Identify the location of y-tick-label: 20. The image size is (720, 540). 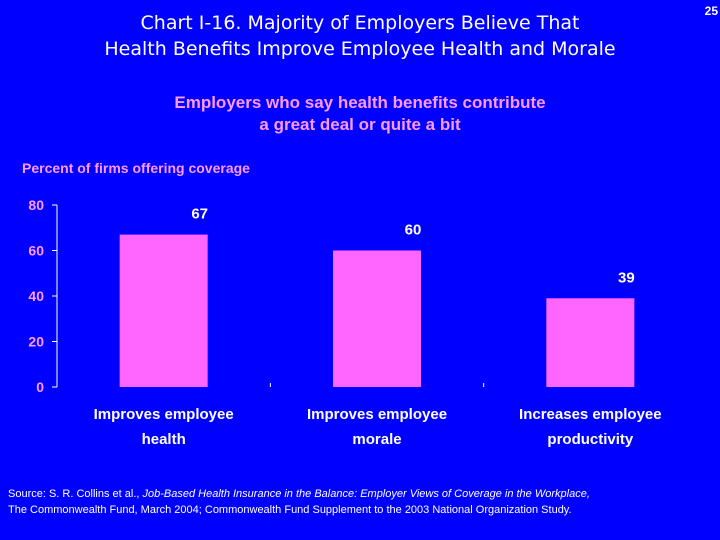
(36, 342).